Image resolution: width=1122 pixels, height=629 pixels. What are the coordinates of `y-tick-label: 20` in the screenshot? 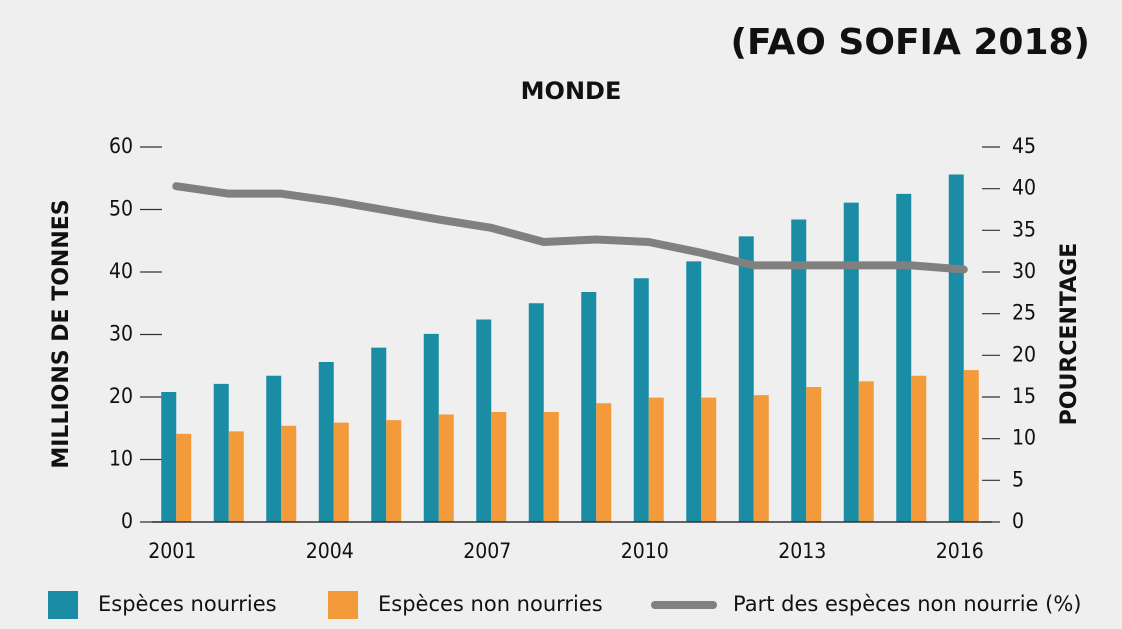 It's located at (121, 396).